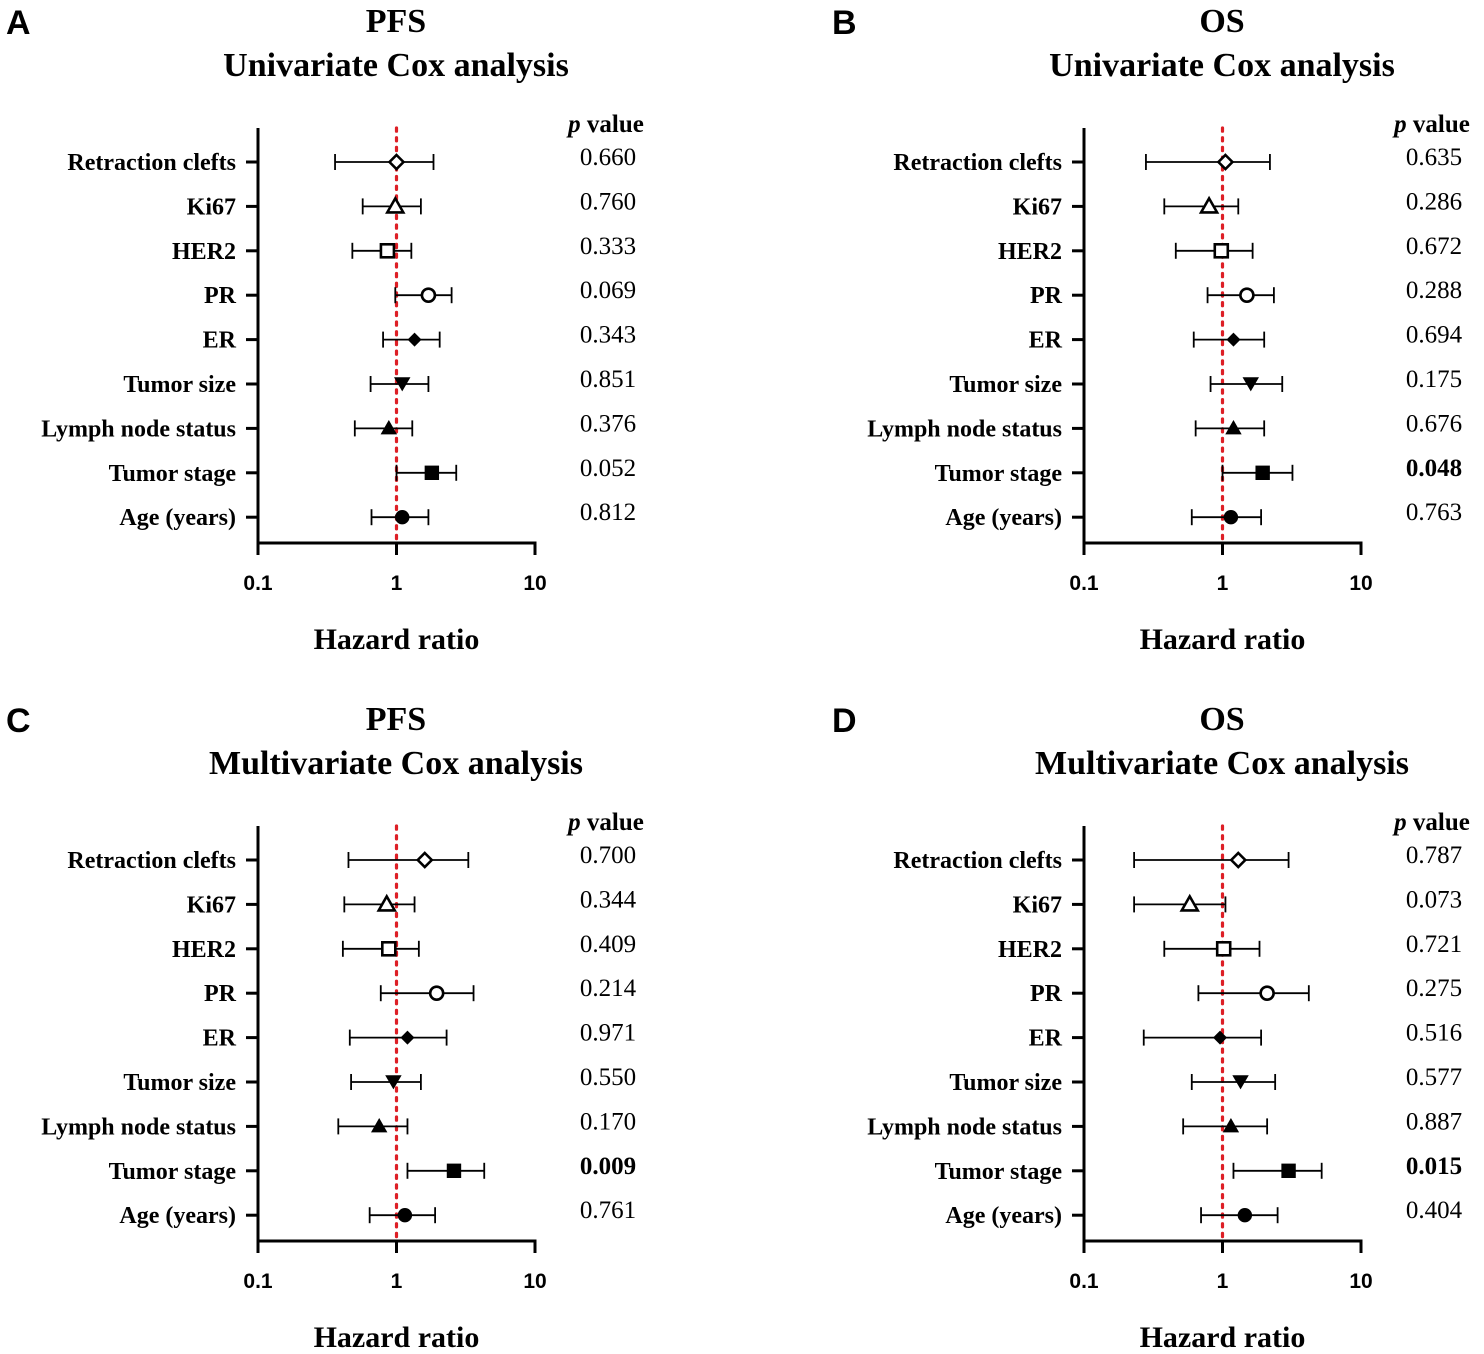 The width and height of the screenshot is (1484, 1354). What do you see at coordinates (1205, 382) in the screenshot?
I see `row-tumor-size: Tumor size 0.175` at bounding box center [1205, 382].